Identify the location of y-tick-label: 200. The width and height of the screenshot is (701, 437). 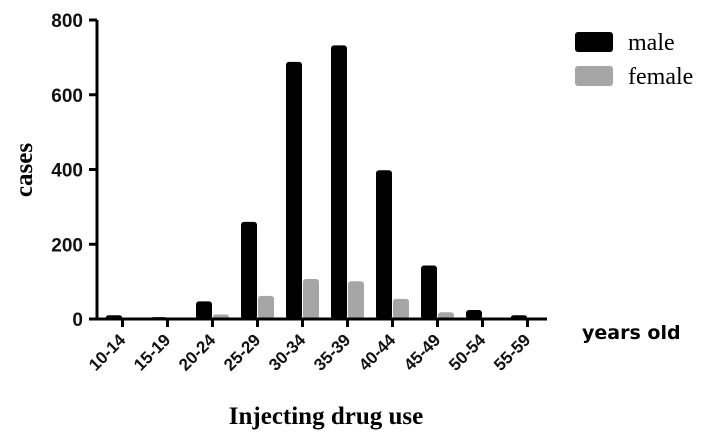
(67, 245).